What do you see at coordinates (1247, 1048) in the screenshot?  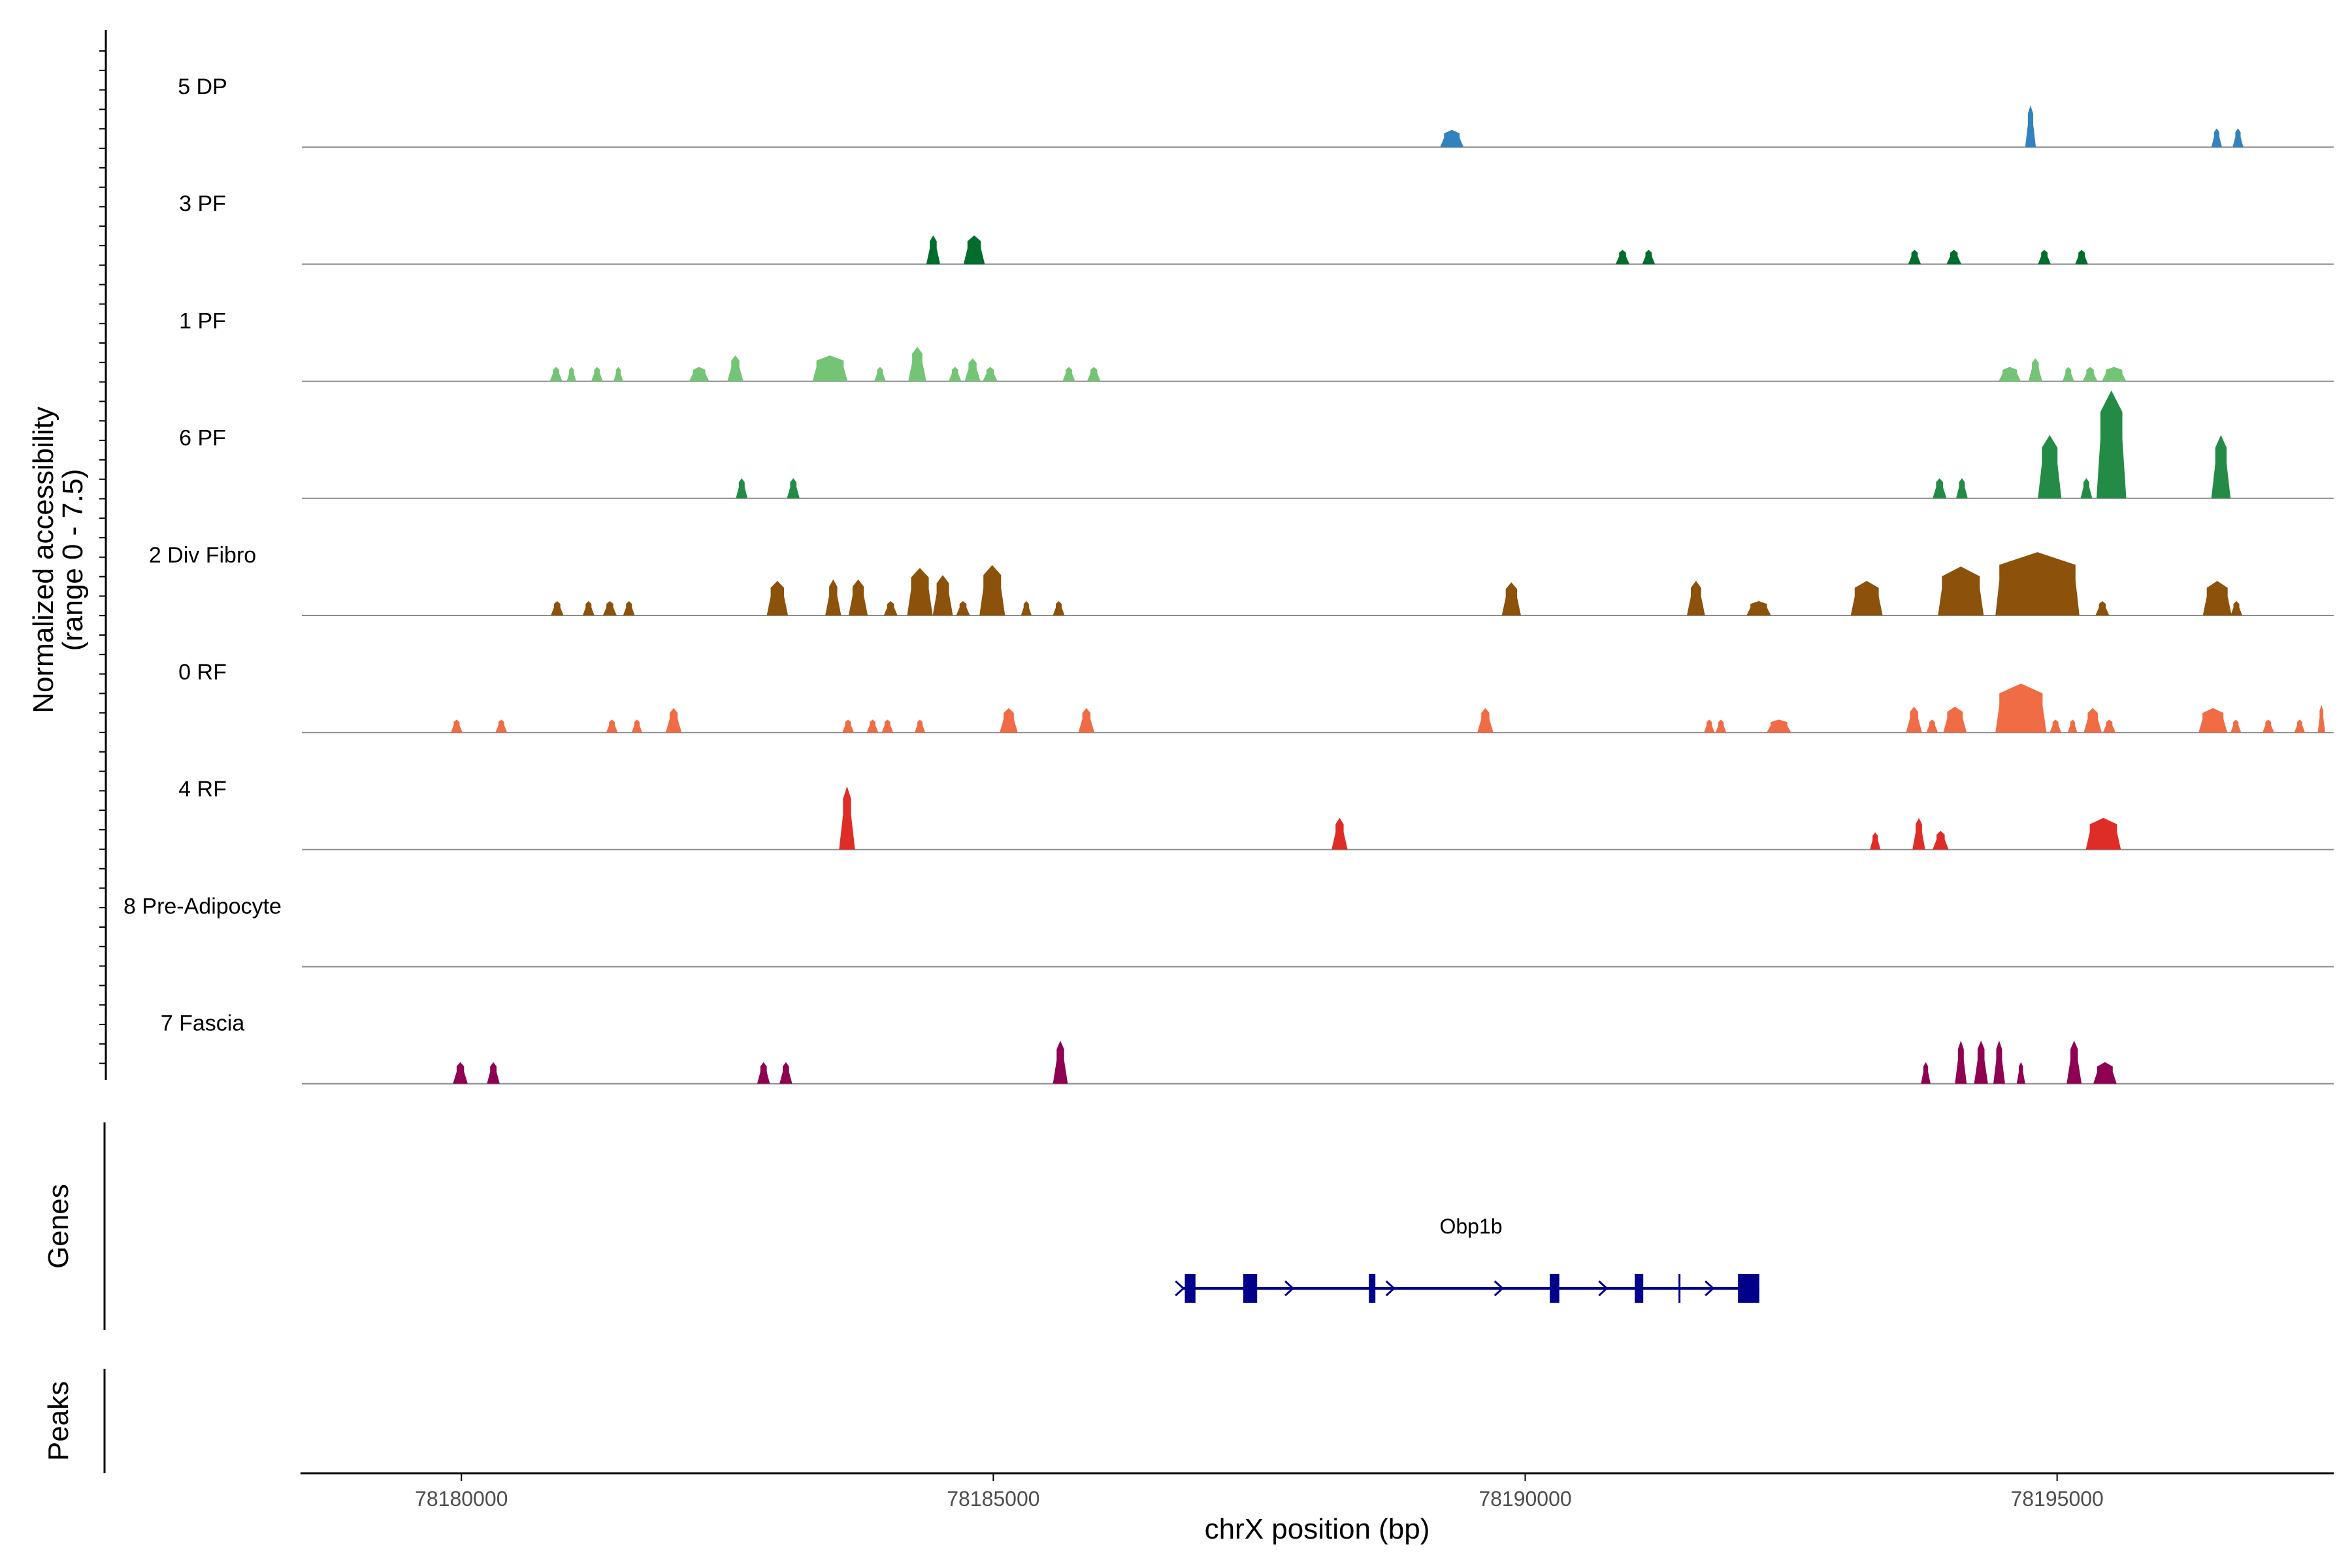 I see `track-7-fascia: 7 Fascia` at bounding box center [1247, 1048].